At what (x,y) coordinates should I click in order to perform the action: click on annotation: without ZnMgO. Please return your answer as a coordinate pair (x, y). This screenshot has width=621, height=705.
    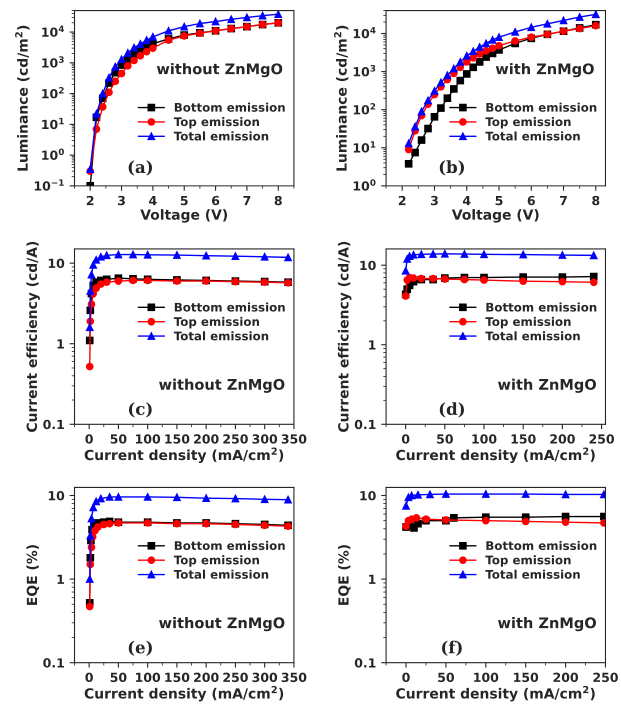
    Looking at the image, I should click on (219, 70).